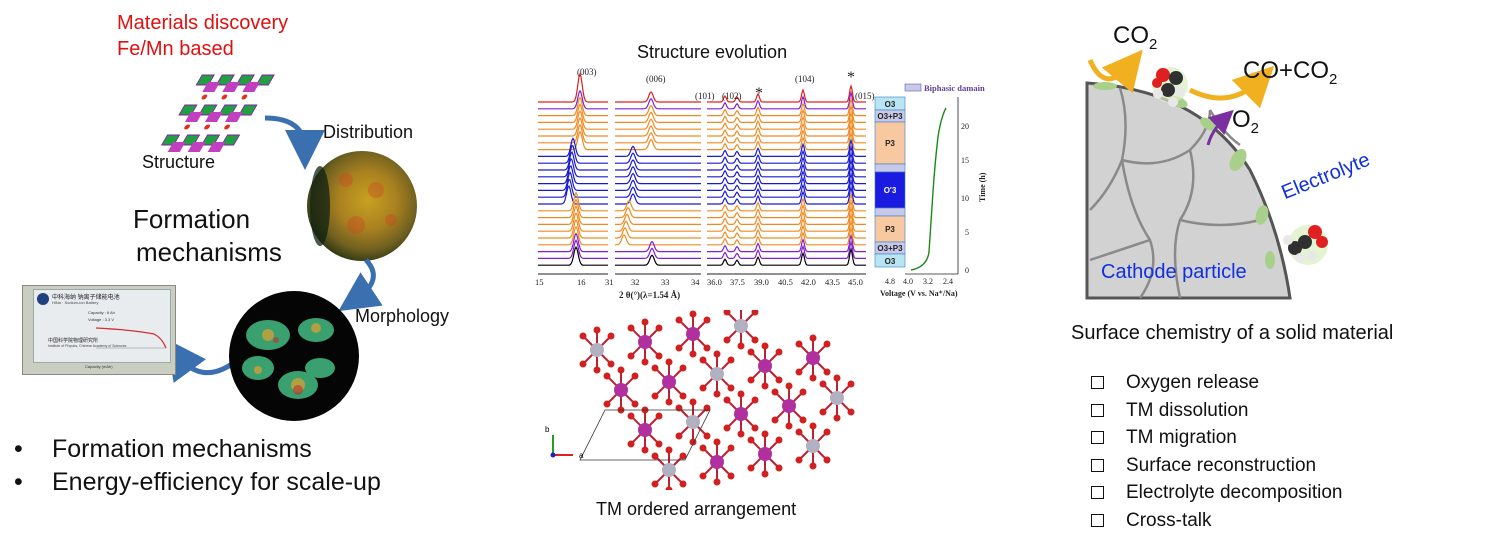  Describe the element at coordinates (43, 299) in the screenshot. I see `battery-logo` at that location.